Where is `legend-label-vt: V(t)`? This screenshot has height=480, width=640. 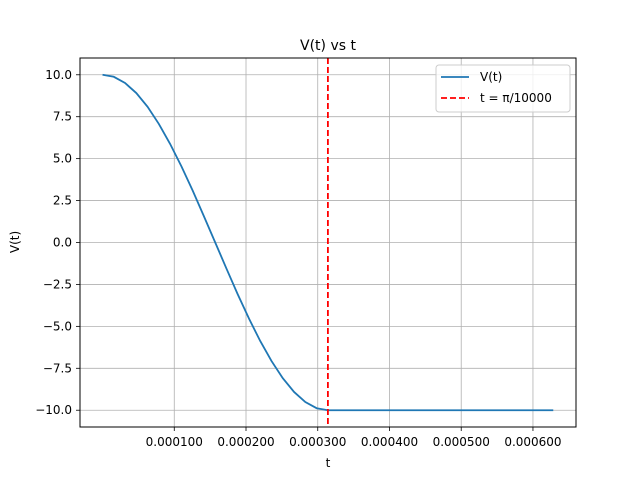 legend-label-vt: V(t) is located at coordinates (491, 77).